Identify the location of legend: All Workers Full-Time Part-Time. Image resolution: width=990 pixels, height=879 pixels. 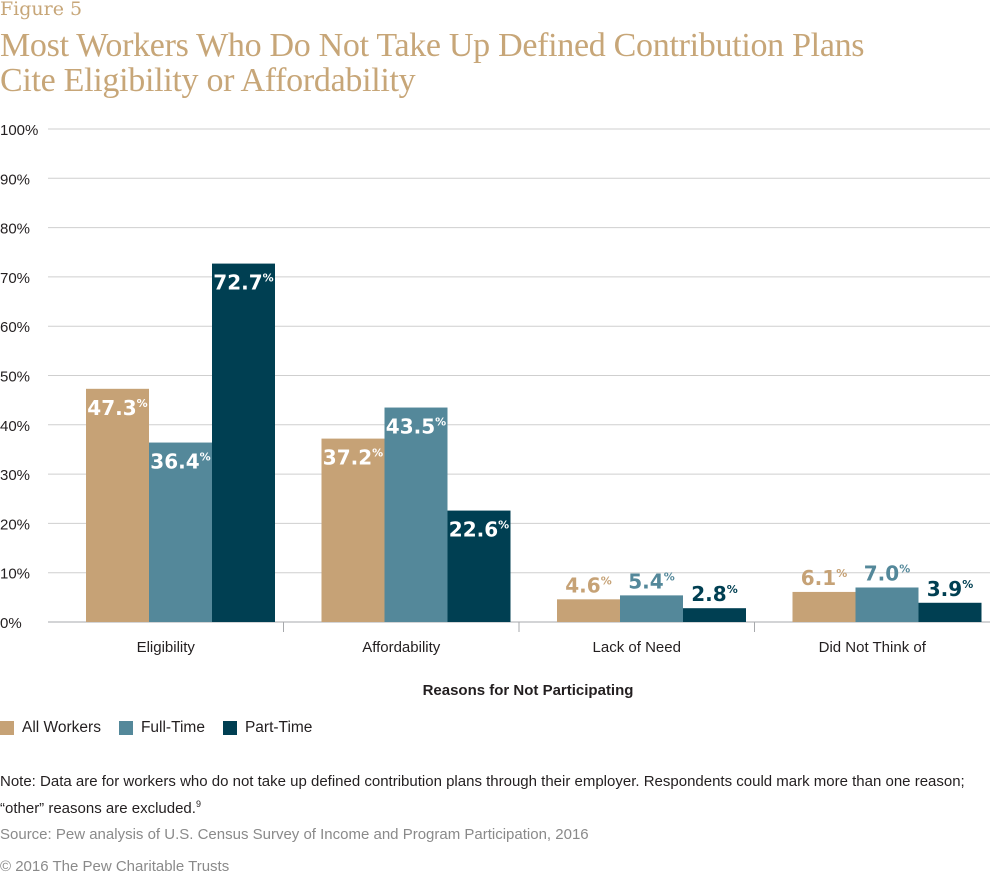
(165, 728).